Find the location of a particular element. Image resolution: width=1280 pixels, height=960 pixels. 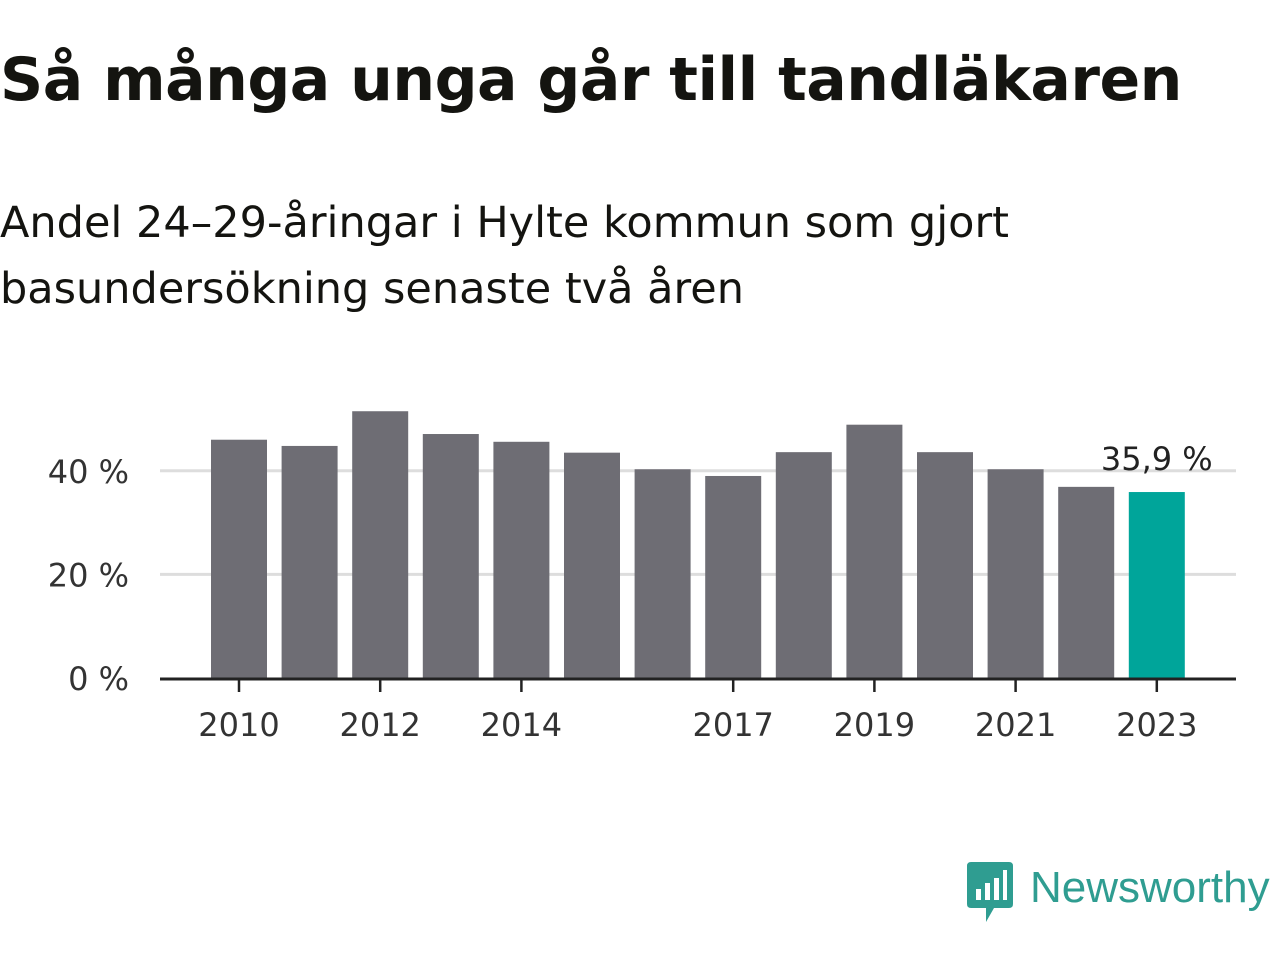

axes is located at coordinates (698, 684).